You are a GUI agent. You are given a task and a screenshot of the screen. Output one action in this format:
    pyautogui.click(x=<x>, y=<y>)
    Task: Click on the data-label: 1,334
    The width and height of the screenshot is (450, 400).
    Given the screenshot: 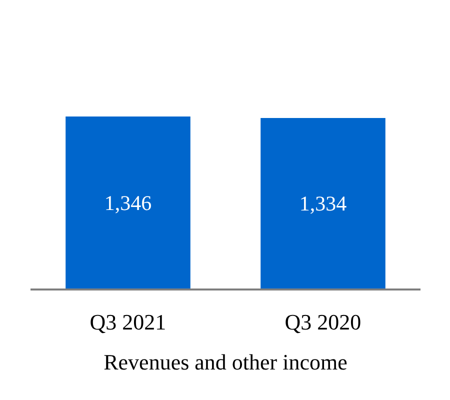 What is the action you would take?
    pyautogui.click(x=323, y=204)
    